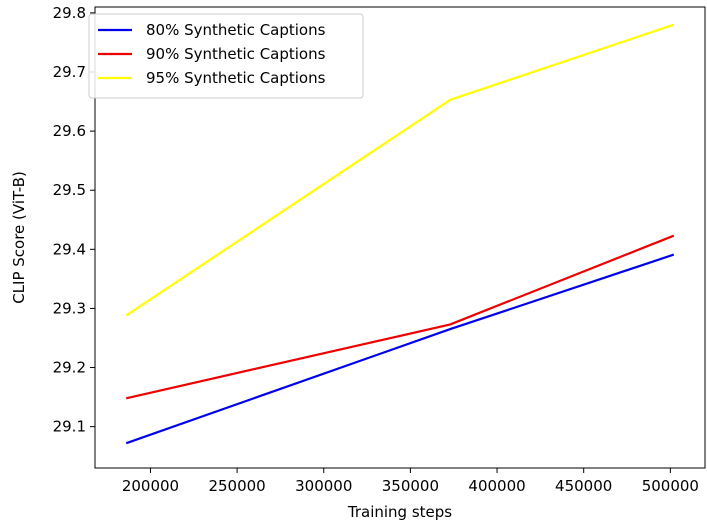 Image resolution: width=707 pixels, height=522 pixels. What do you see at coordinates (69, 368) in the screenshot?
I see `y-tick-label: 29.2` at bounding box center [69, 368].